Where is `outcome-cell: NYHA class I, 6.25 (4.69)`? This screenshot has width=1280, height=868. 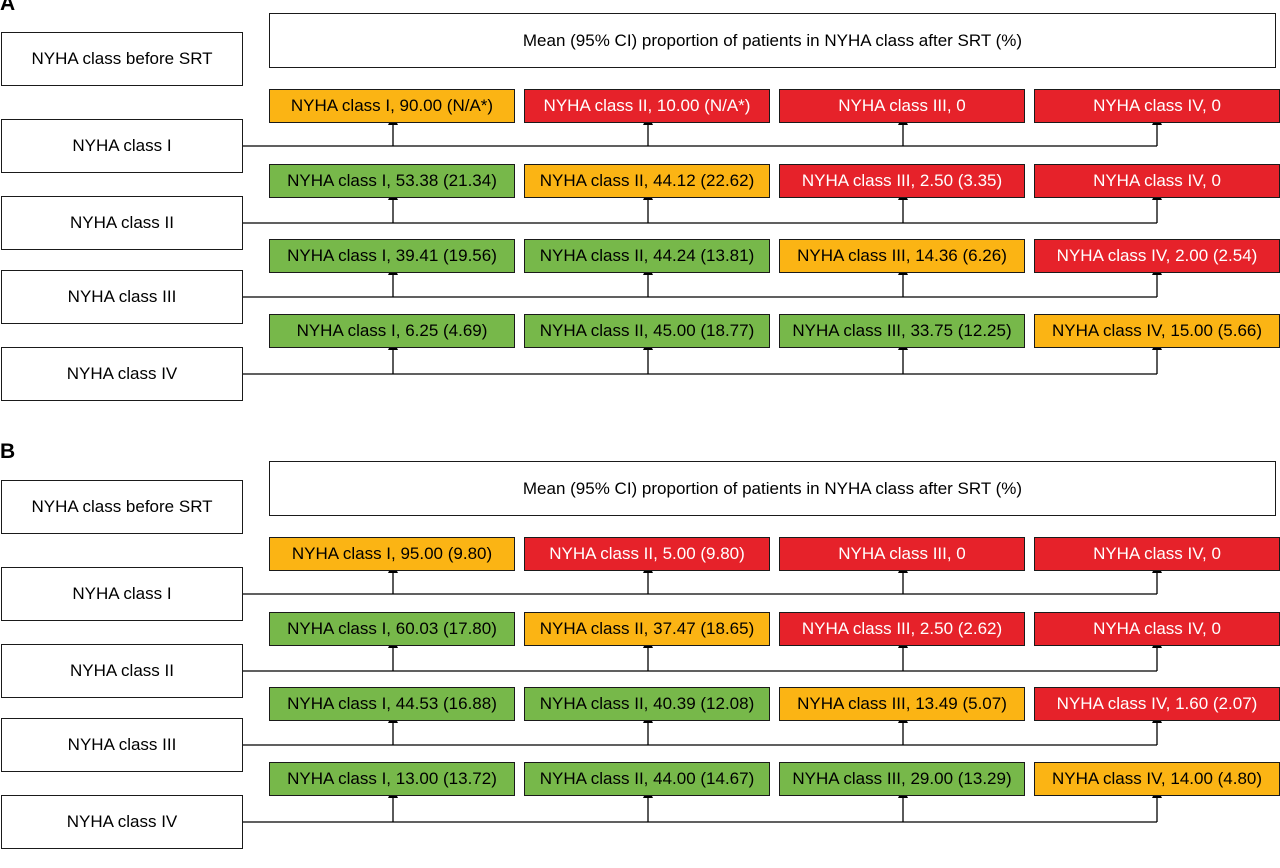 outcome-cell: NYHA class I, 6.25 (4.69) is located at coordinates (392, 331).